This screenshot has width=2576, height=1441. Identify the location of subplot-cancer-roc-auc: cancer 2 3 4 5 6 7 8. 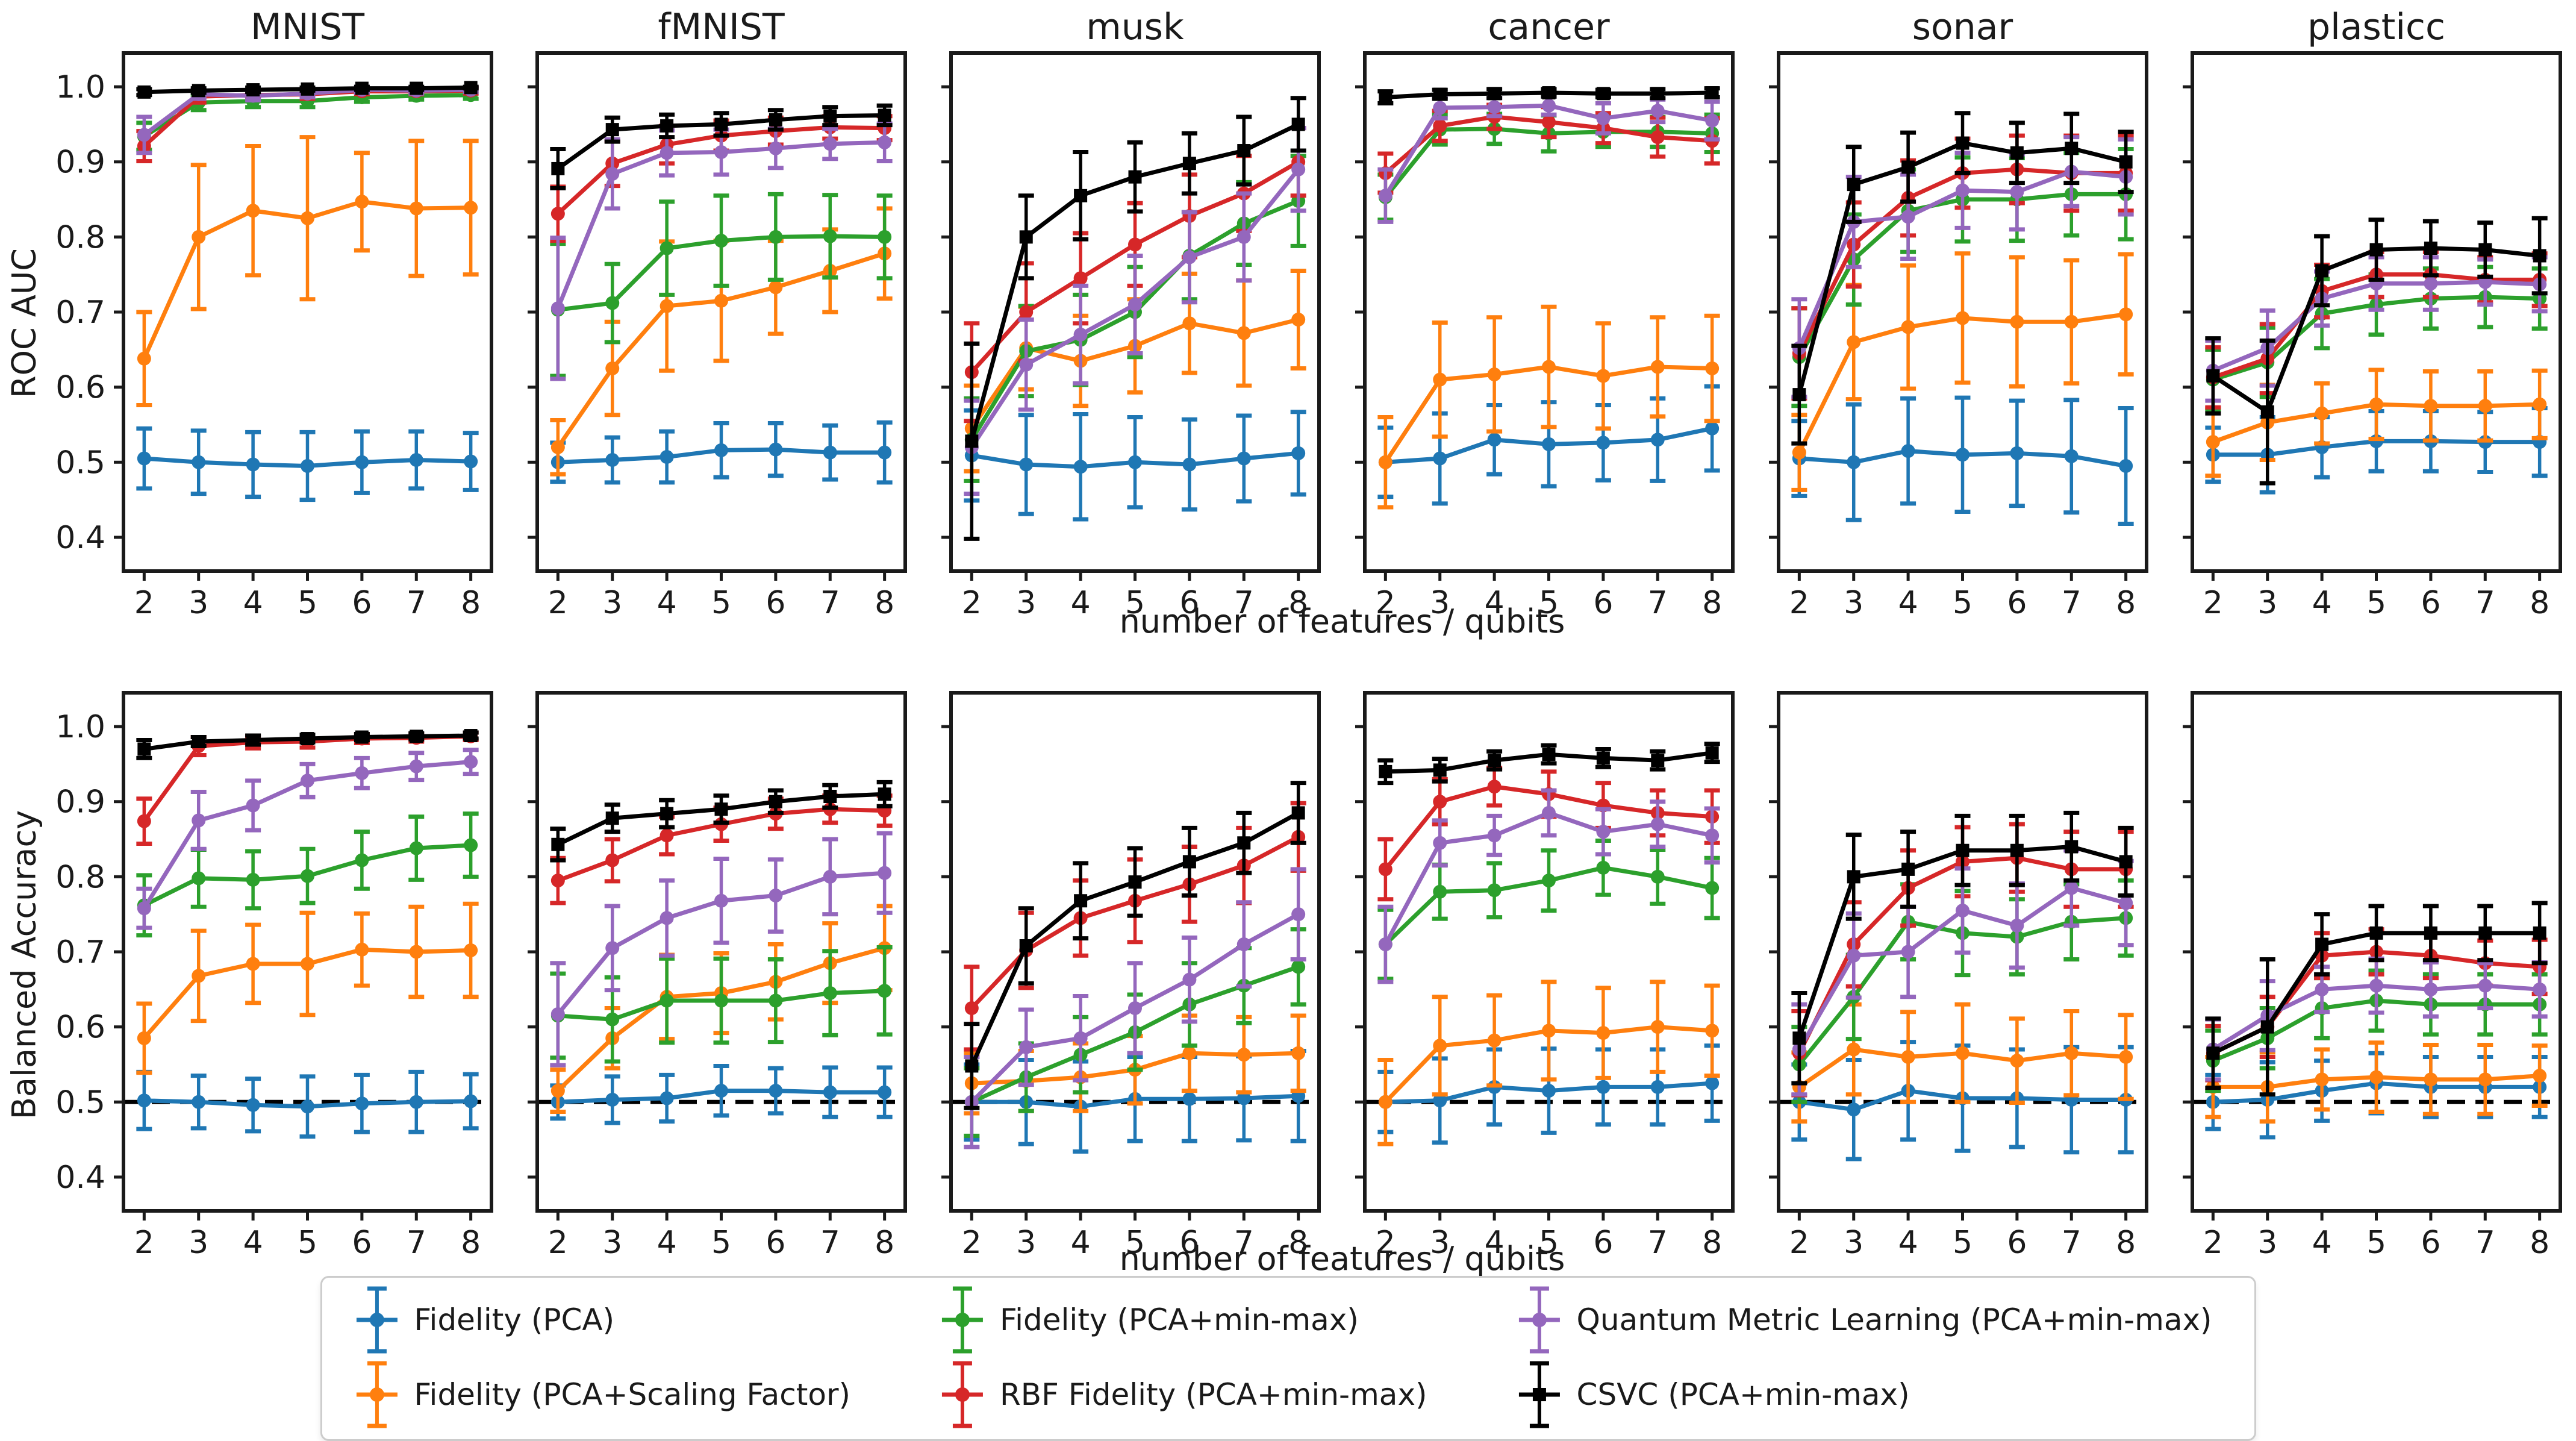
(1545, 313).